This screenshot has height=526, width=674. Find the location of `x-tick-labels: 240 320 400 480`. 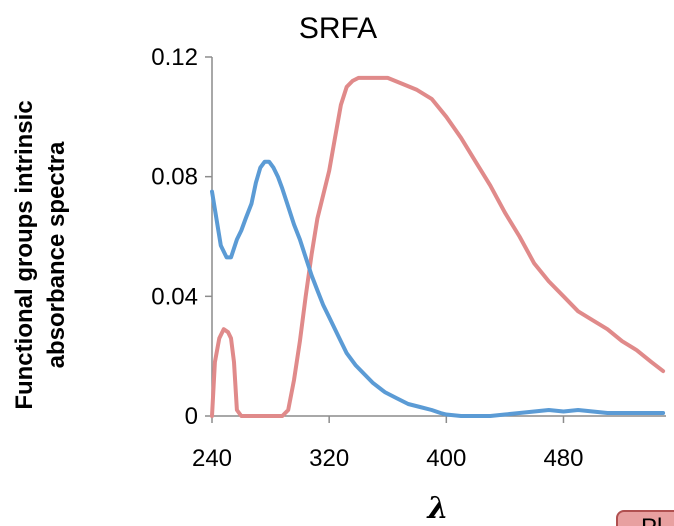

x-tick-labels: 240 320 400 480 is located at coordinates (388, 458).